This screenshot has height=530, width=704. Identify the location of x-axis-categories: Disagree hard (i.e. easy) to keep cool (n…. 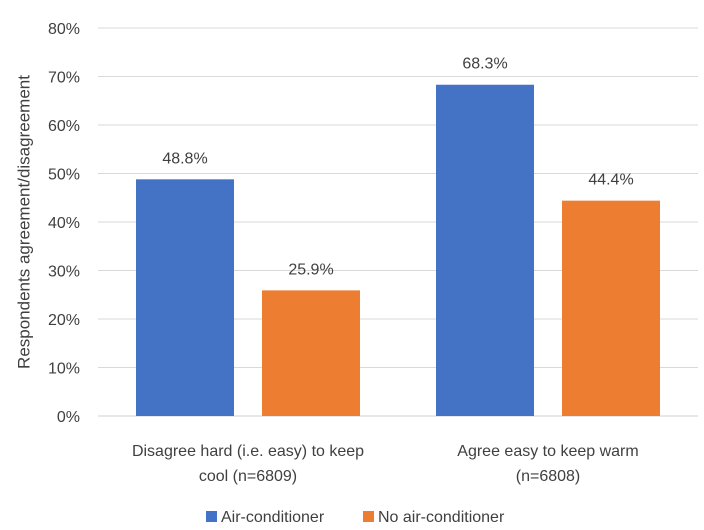
(385, 464).